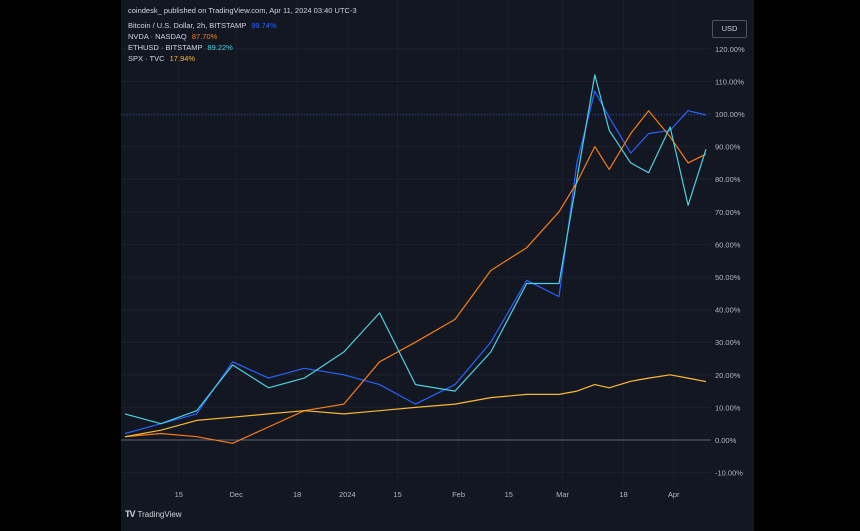 The width and height of the screenshot is (860, 531). What do you see at coordinates (729, 29) in the screenshot?
I see `currency-button: USD` at bounding box center [729, 29].